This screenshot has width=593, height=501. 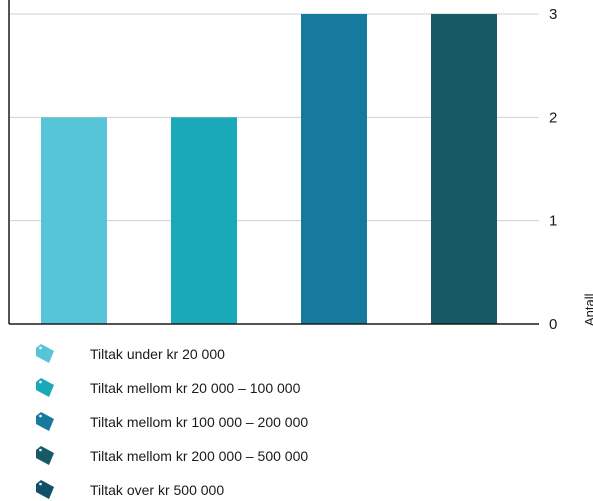 What do you see at coordinates (157, 354) in the screenshot?
I see `legend-label: Tiltak under kr 20 000` at bounding box center [157, 354].